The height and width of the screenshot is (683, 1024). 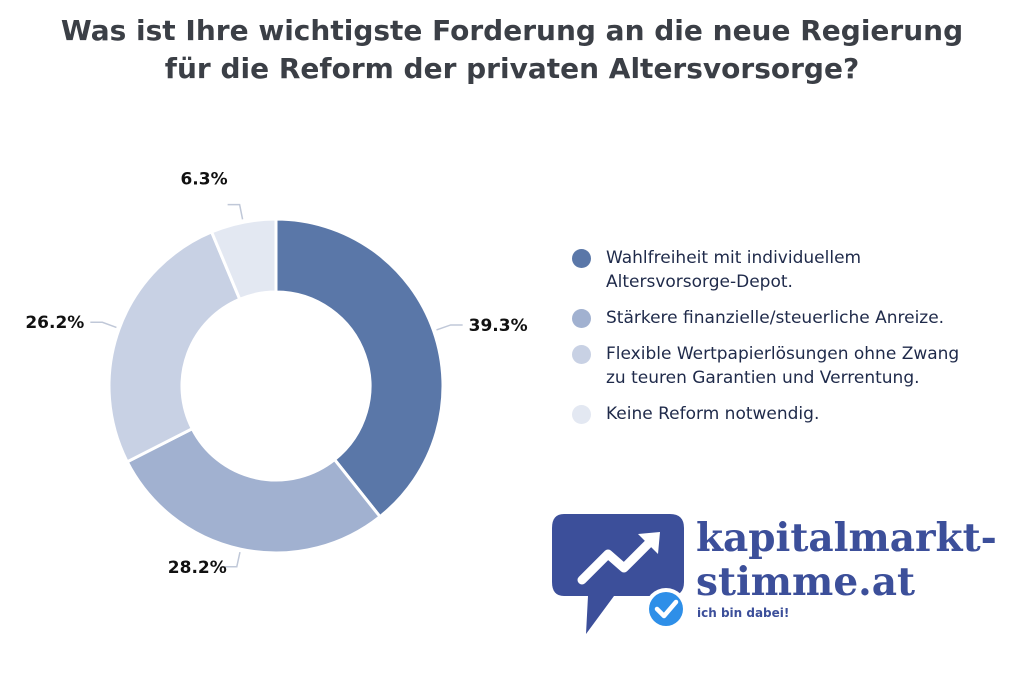 What do you see at coordinates (846, 538) in the screenshot?
I see `logo-wordmark-line-1: kapitalmarkt-` at bounding box center [846, 538].